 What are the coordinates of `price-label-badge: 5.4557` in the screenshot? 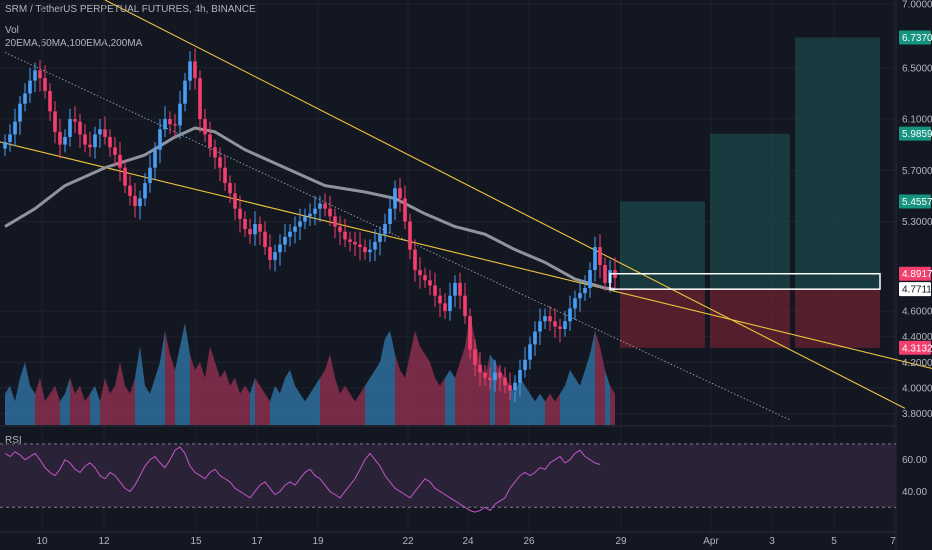 It's located at (915, 201).